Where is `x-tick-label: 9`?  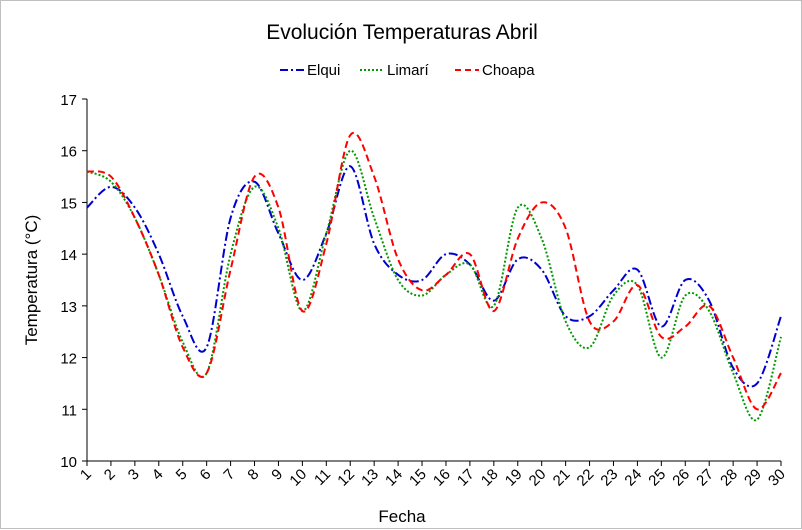 x-tick-label: 9 is located at coordinates (277, 475).